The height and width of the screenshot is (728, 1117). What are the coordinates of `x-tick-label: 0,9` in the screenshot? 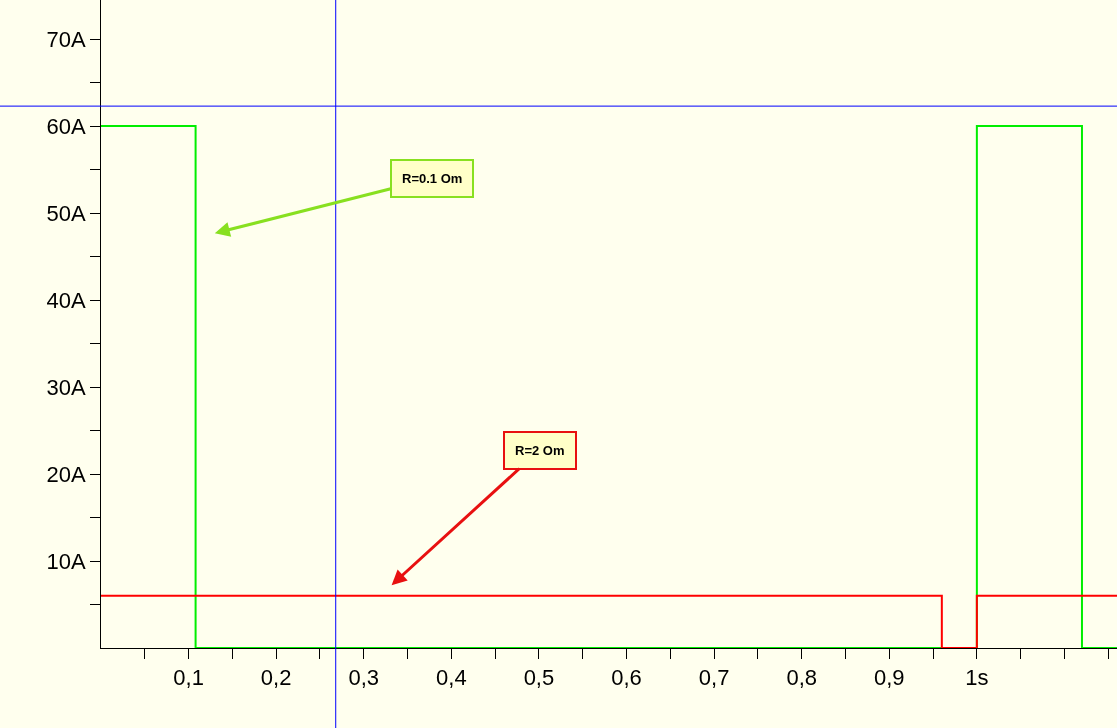 It's located at (889, 678).